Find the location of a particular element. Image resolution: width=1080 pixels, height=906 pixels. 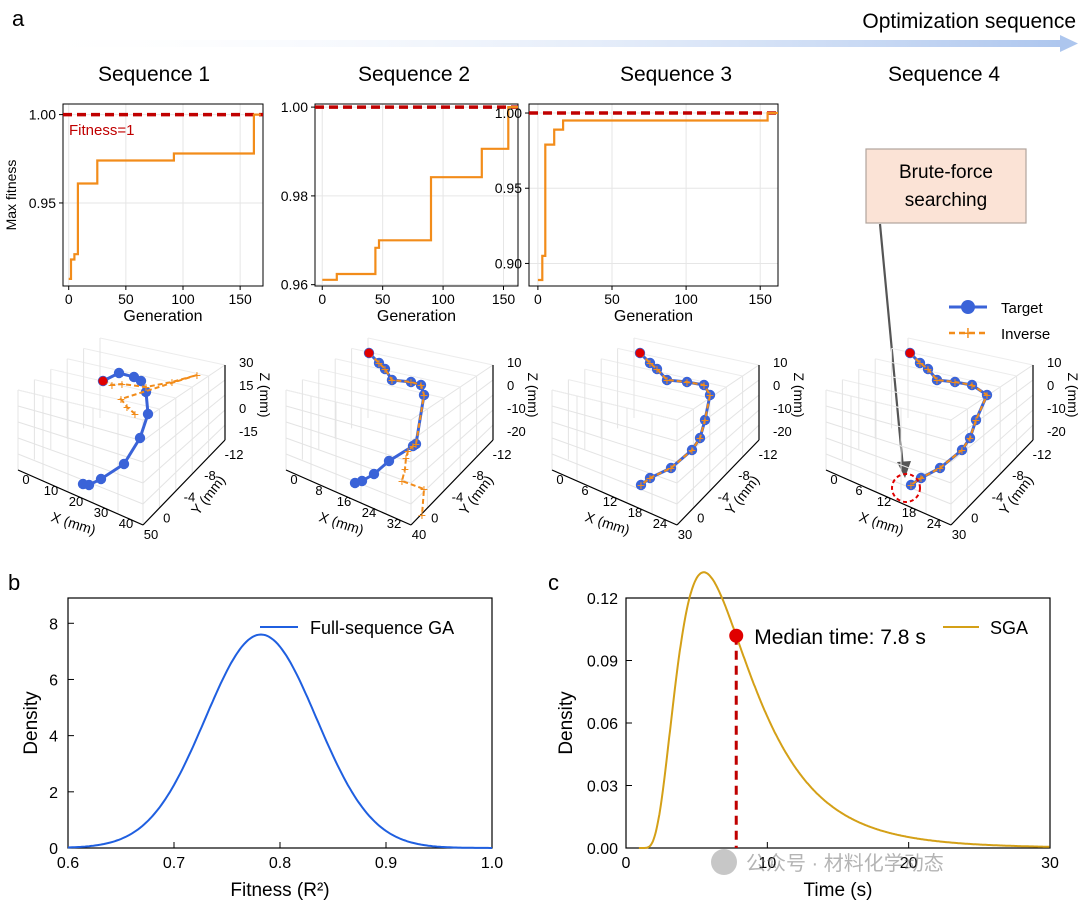

y-tick-label: 0 is located at coordinates (53, 849).